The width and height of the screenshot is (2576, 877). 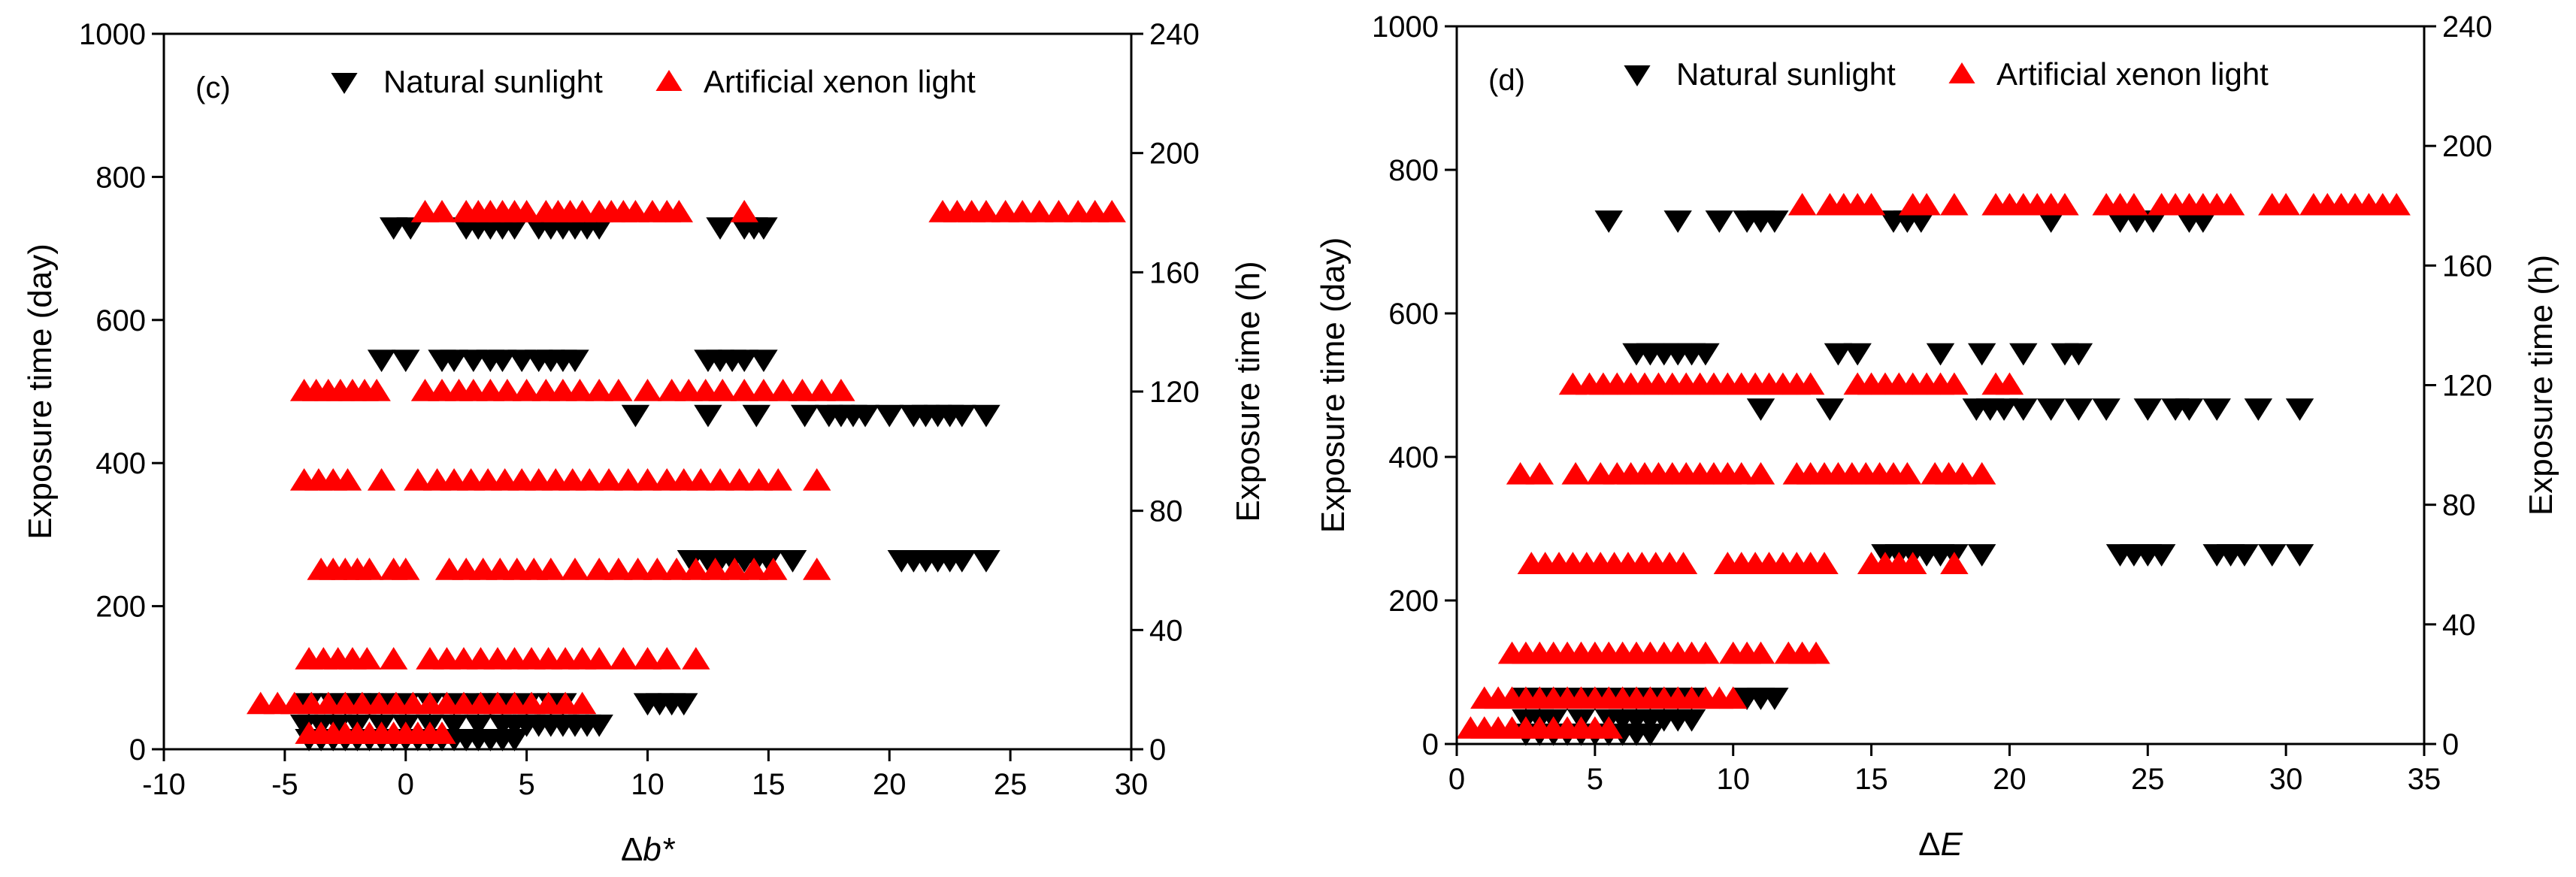 I want to click on chart-c-x-axis-title-variable: b*, so click(x=659, y=850).